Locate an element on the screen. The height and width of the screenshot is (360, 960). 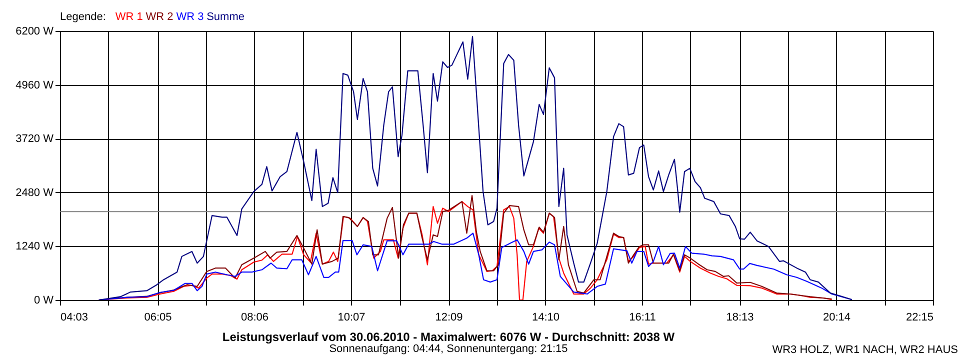
x-tick-label: 04:03 is located at coordinates (74, 318).